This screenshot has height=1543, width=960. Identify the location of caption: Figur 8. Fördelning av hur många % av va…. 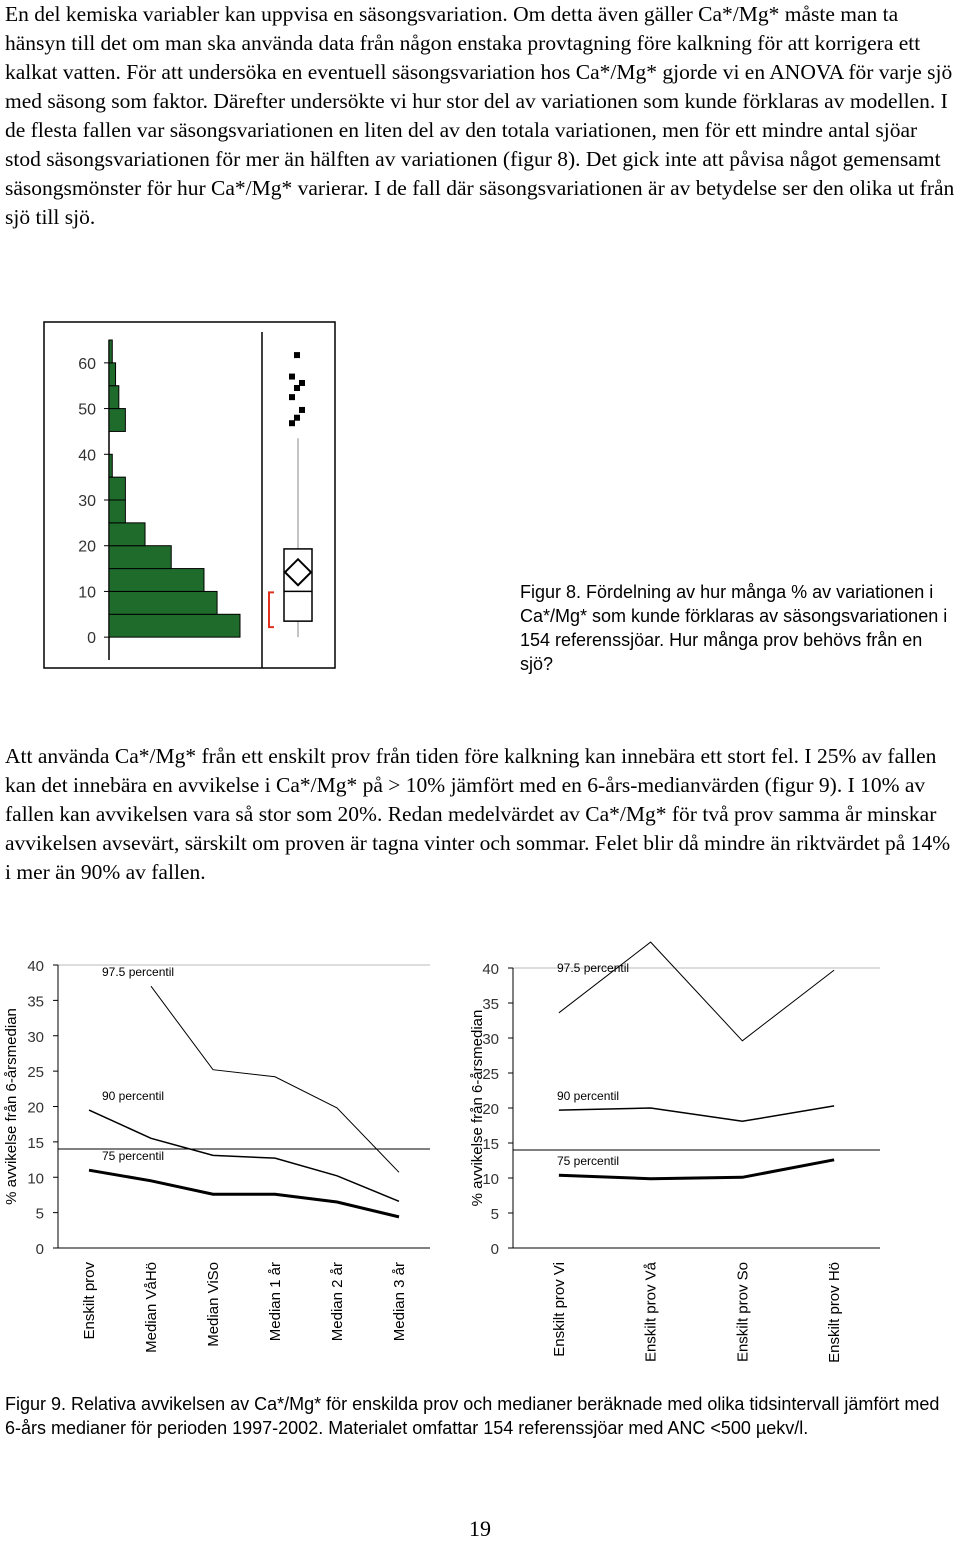
(734, 628).